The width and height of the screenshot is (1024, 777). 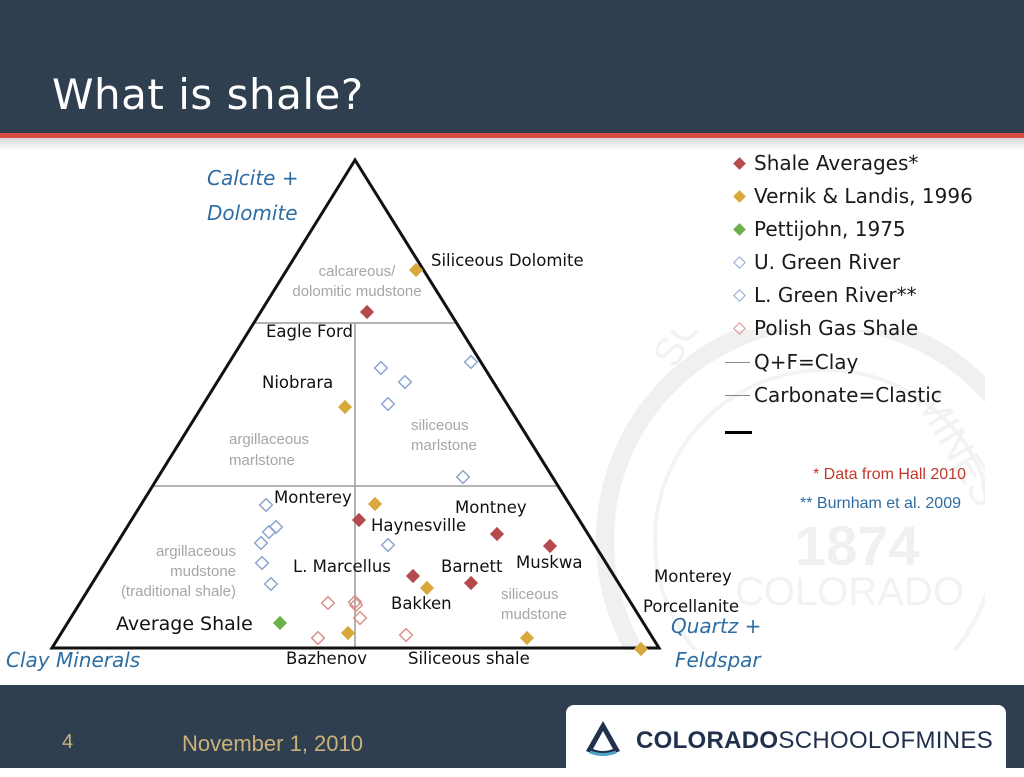 I want to click on region-arg-marl-1: argillaceous, so click(x=269, y=439).